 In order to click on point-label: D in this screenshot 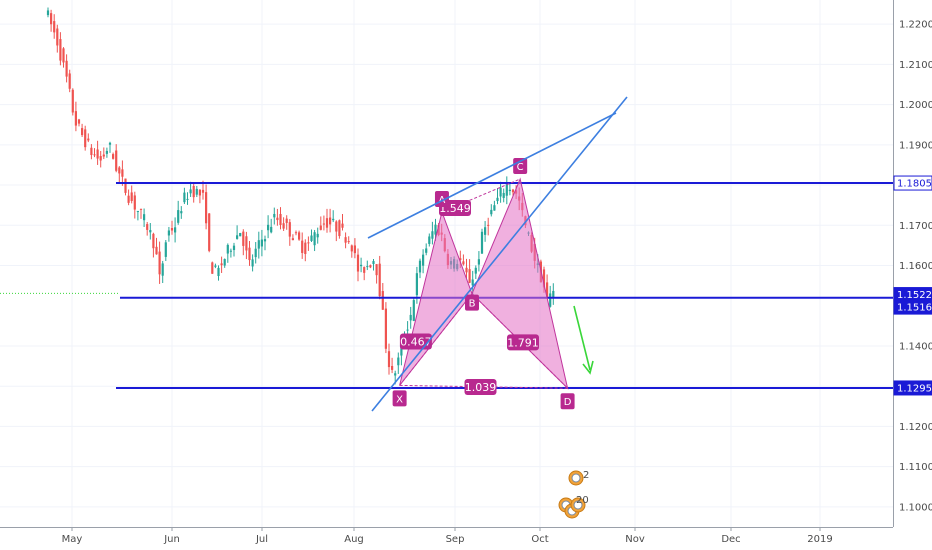, I will do `click(568, 402)`.